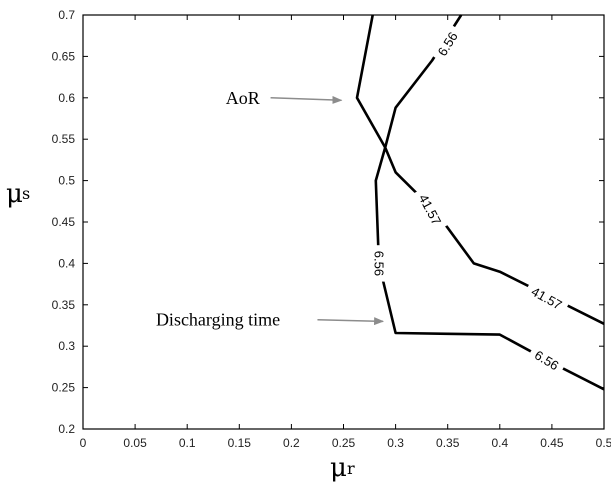 This screenshot has height=485, width=611. I want to click on x-tick-label: 0.3, so click(395, 443).